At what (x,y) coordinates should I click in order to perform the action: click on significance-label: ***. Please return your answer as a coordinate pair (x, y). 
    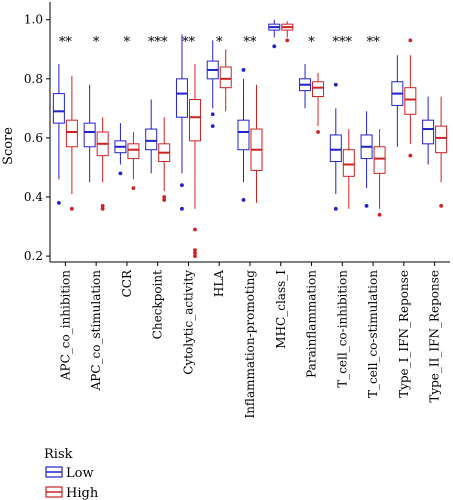
    Looking at the image, I should click on (158, 42).